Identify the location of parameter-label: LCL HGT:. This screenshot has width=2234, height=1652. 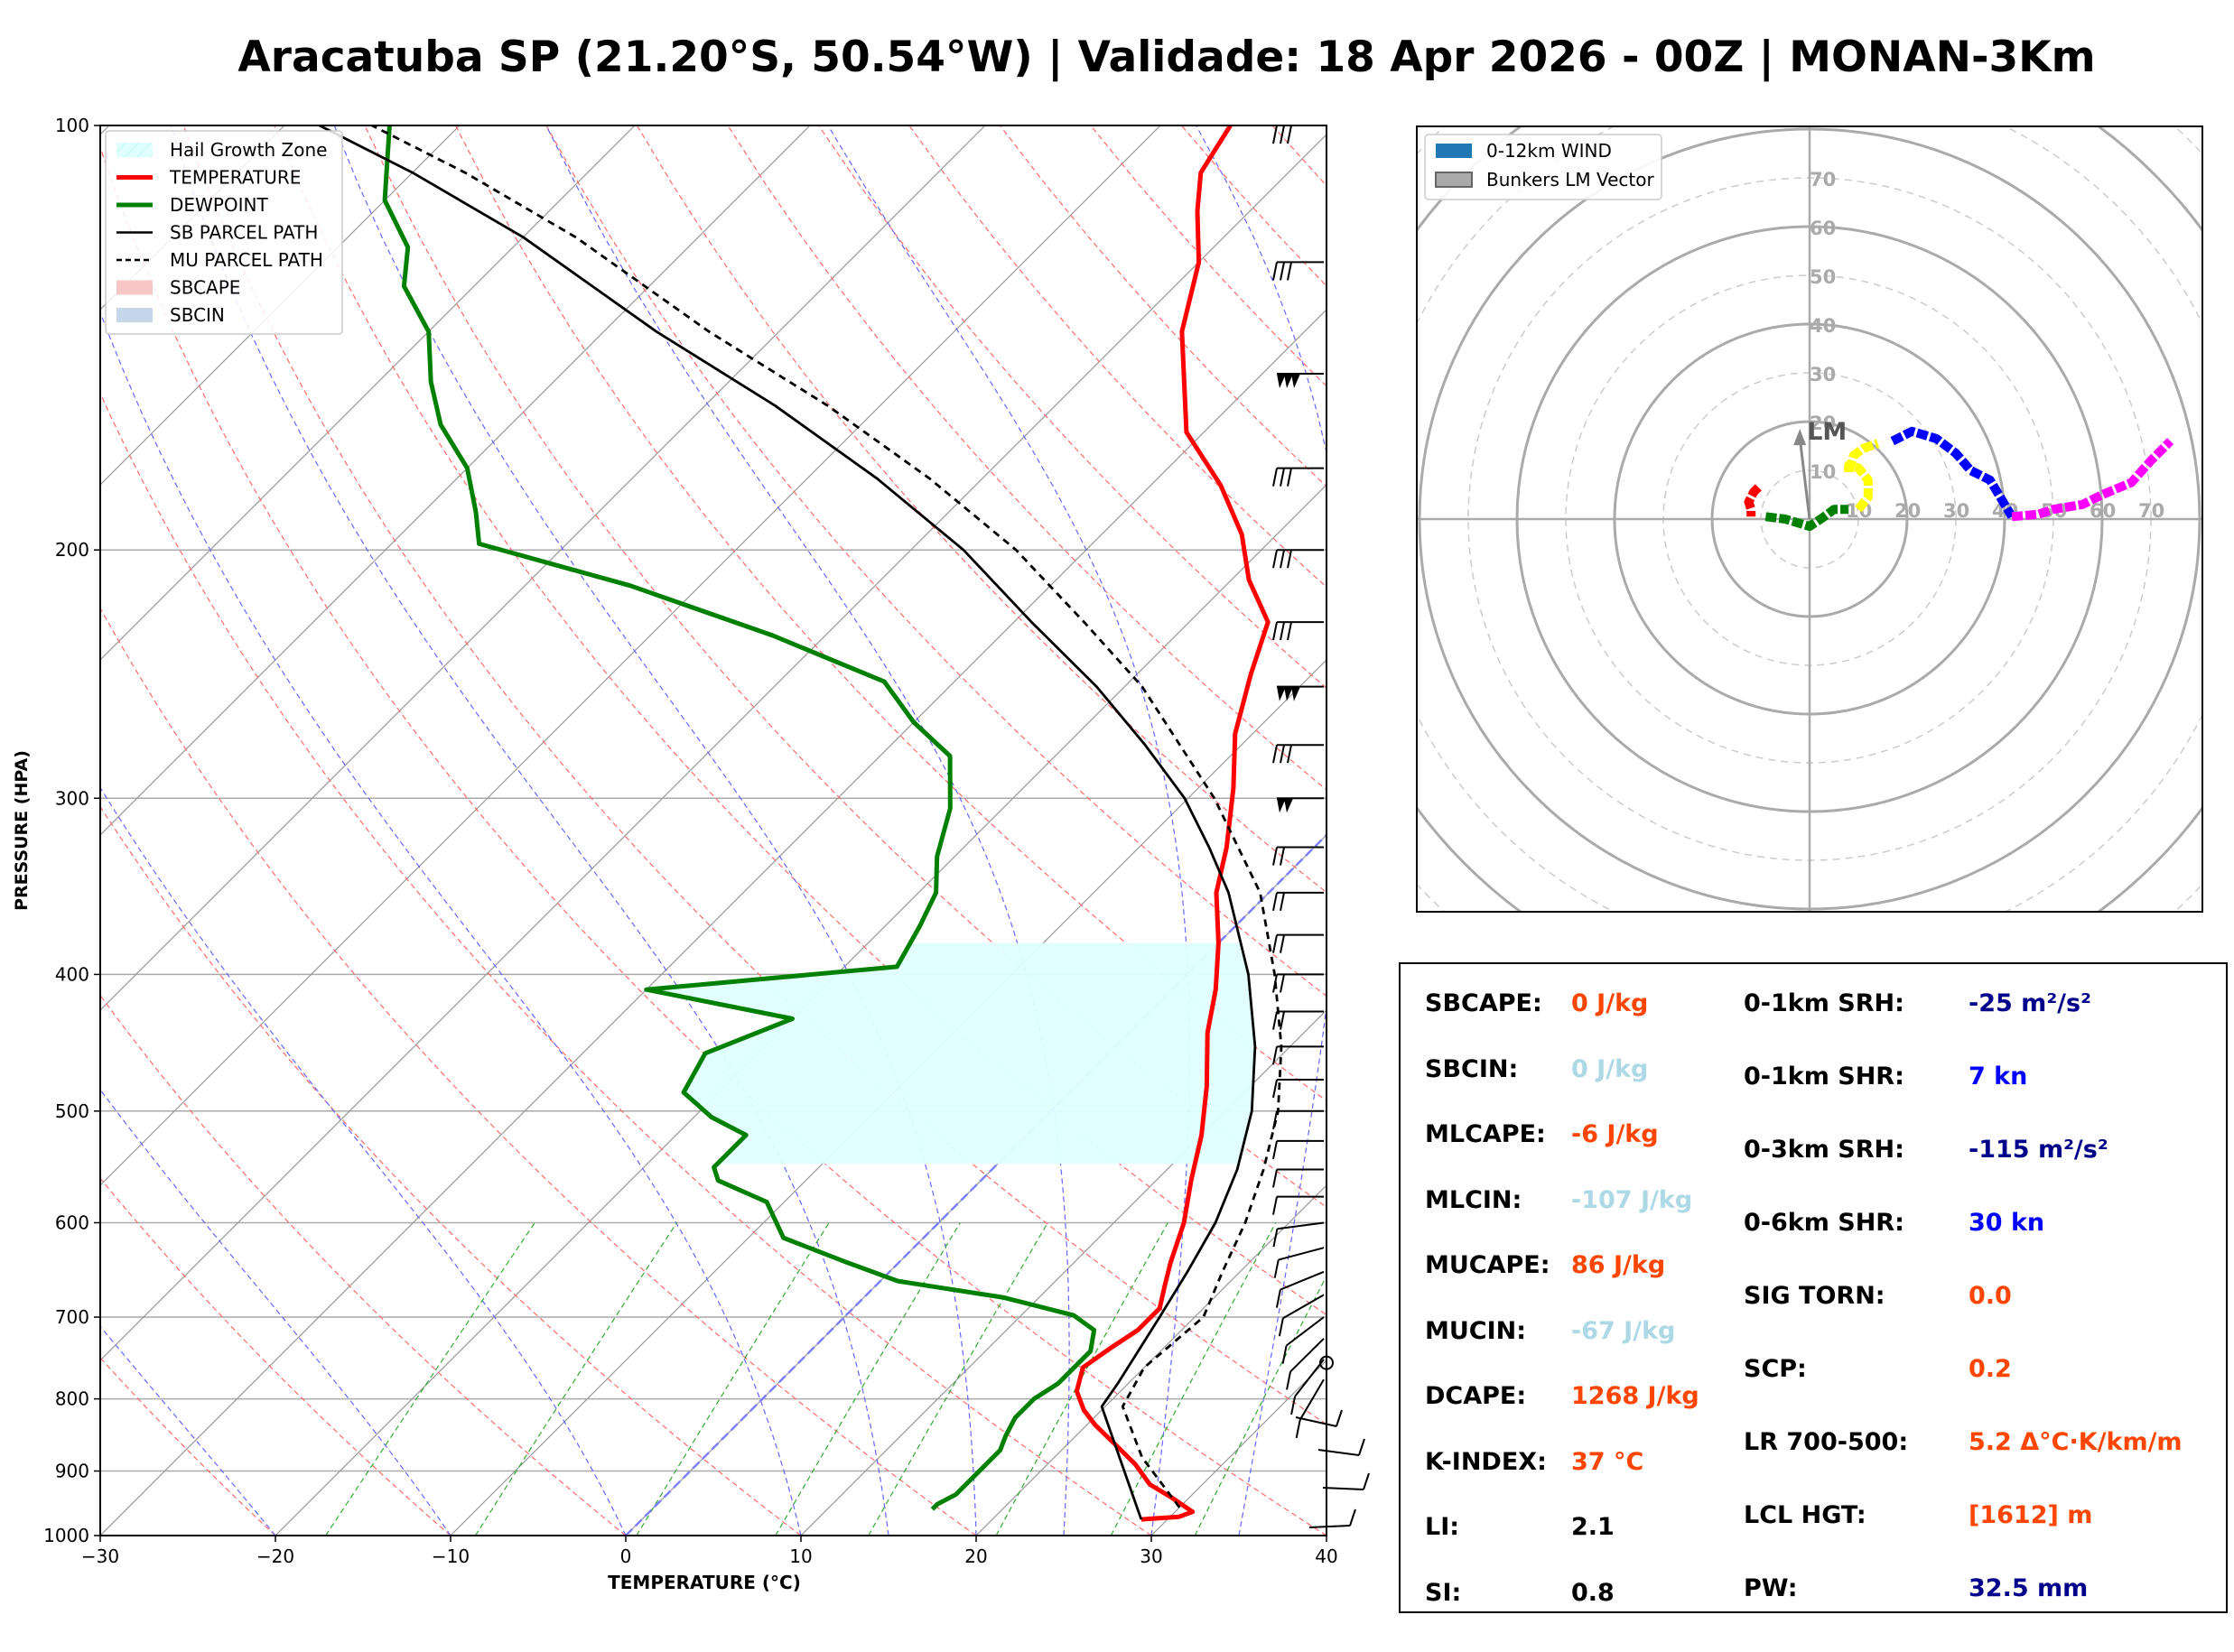
(1805, 1515).